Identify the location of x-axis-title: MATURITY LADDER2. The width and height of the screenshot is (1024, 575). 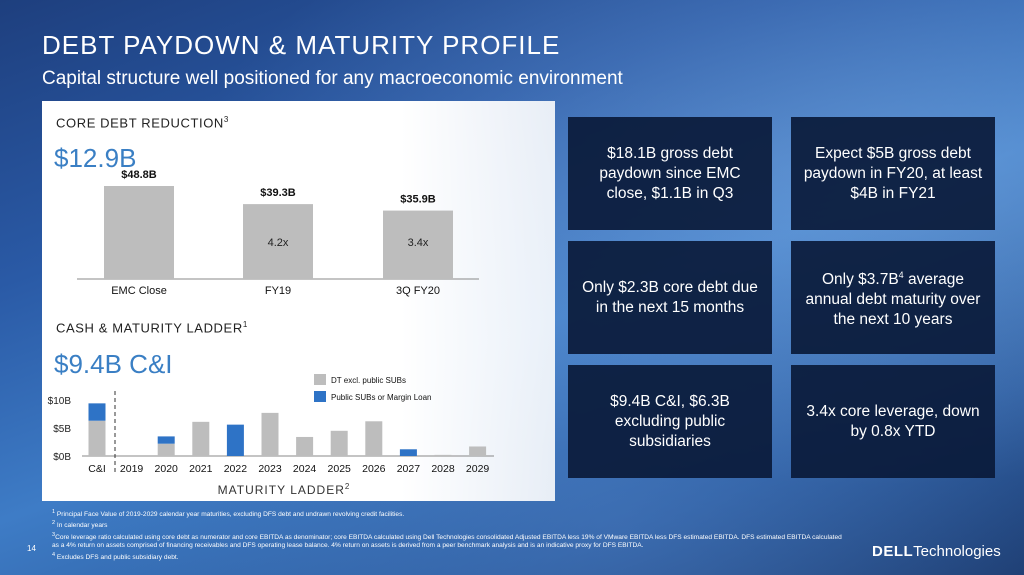
(284, 489).